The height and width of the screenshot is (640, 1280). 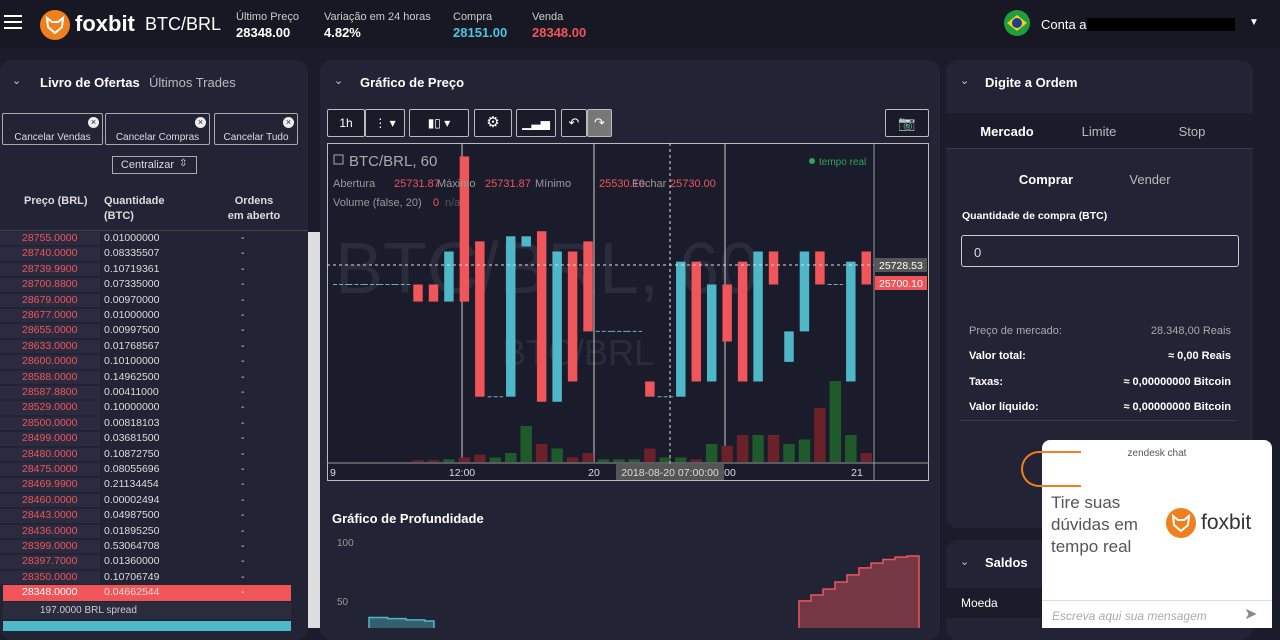 What do you see at coordinates (183, 163) in the screenshot?
I see `center-icon: ⇳` at bounding box center [183, 163].